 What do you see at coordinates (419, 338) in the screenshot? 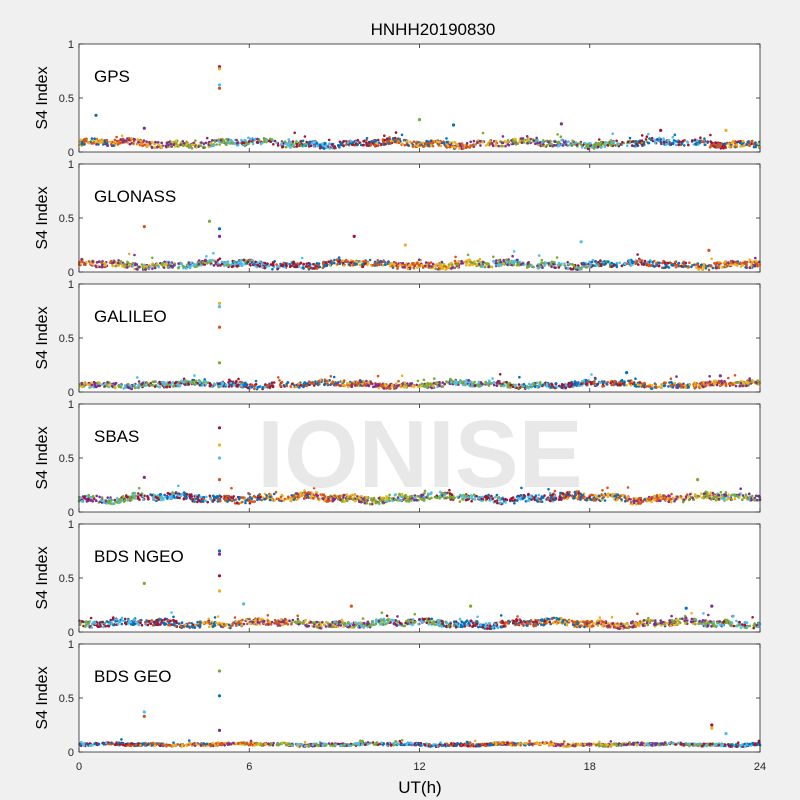
I see `axes-background` at bounding box center [419, 338].